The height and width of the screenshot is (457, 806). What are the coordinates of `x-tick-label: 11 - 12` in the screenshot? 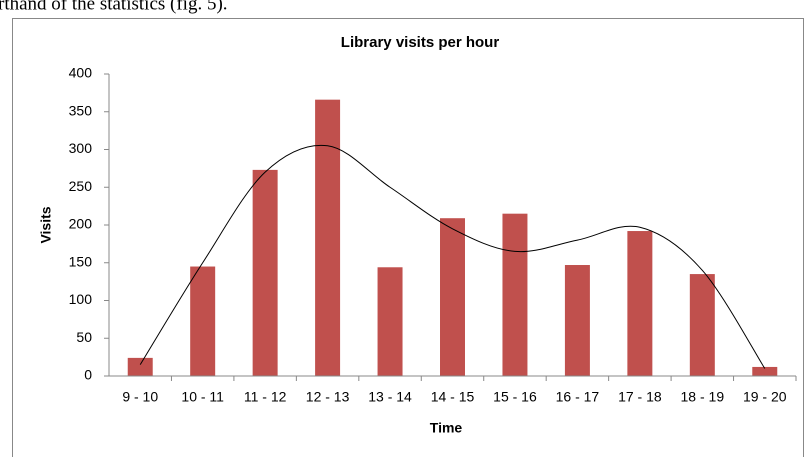 It's located at (265, 397).